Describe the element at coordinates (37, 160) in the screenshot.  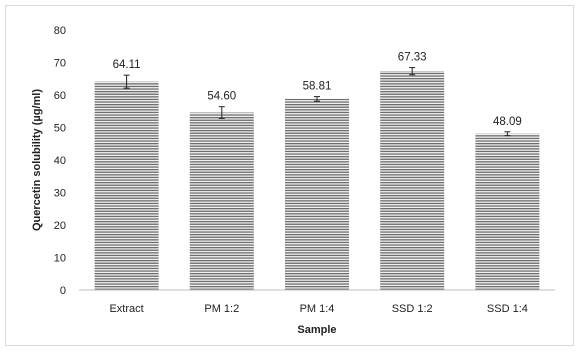
I see `y-axis-title: Quercetin solubility (µg/ml)` at that location.